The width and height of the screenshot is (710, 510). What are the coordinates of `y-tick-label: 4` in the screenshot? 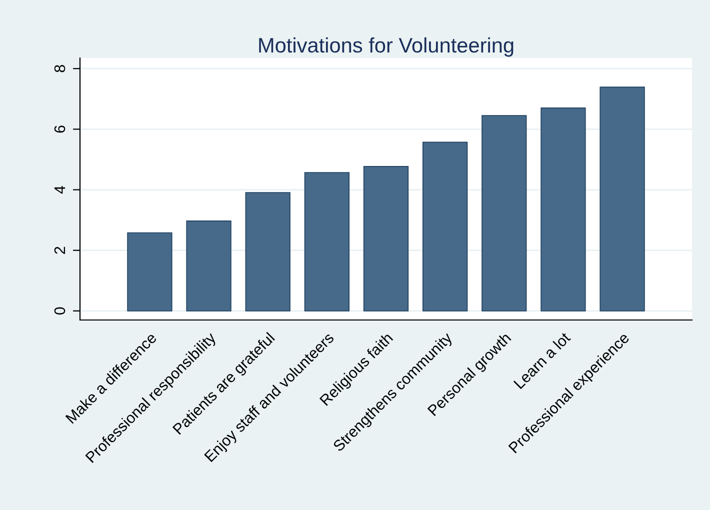 It's located at (60, 190).